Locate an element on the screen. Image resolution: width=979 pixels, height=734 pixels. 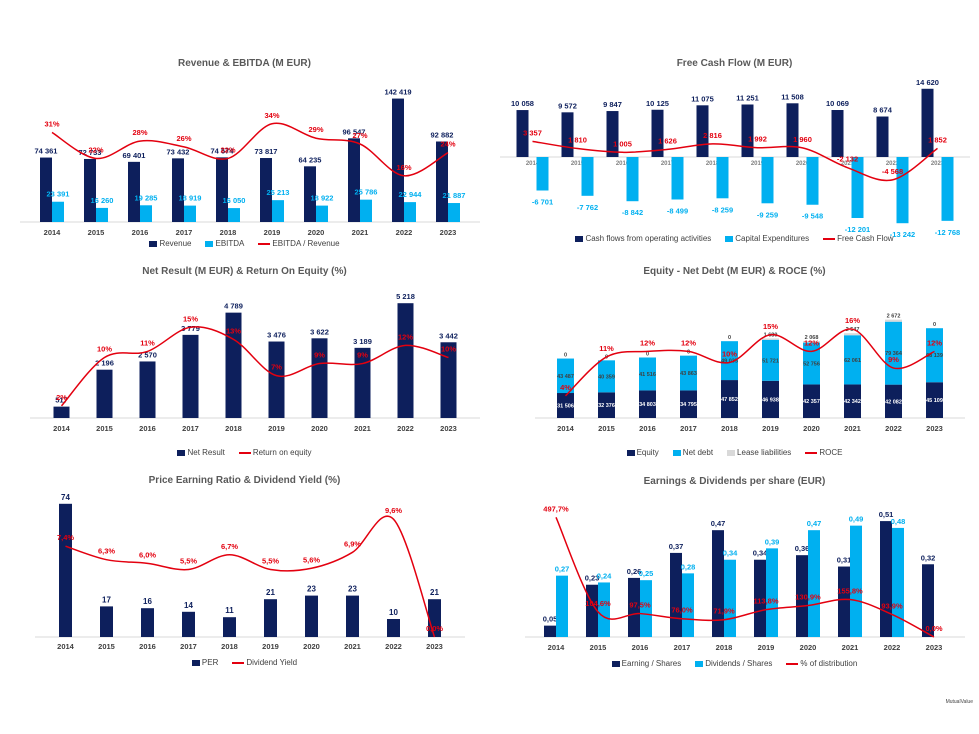
data-label: 64 235 is located at coordinates (310, 159).